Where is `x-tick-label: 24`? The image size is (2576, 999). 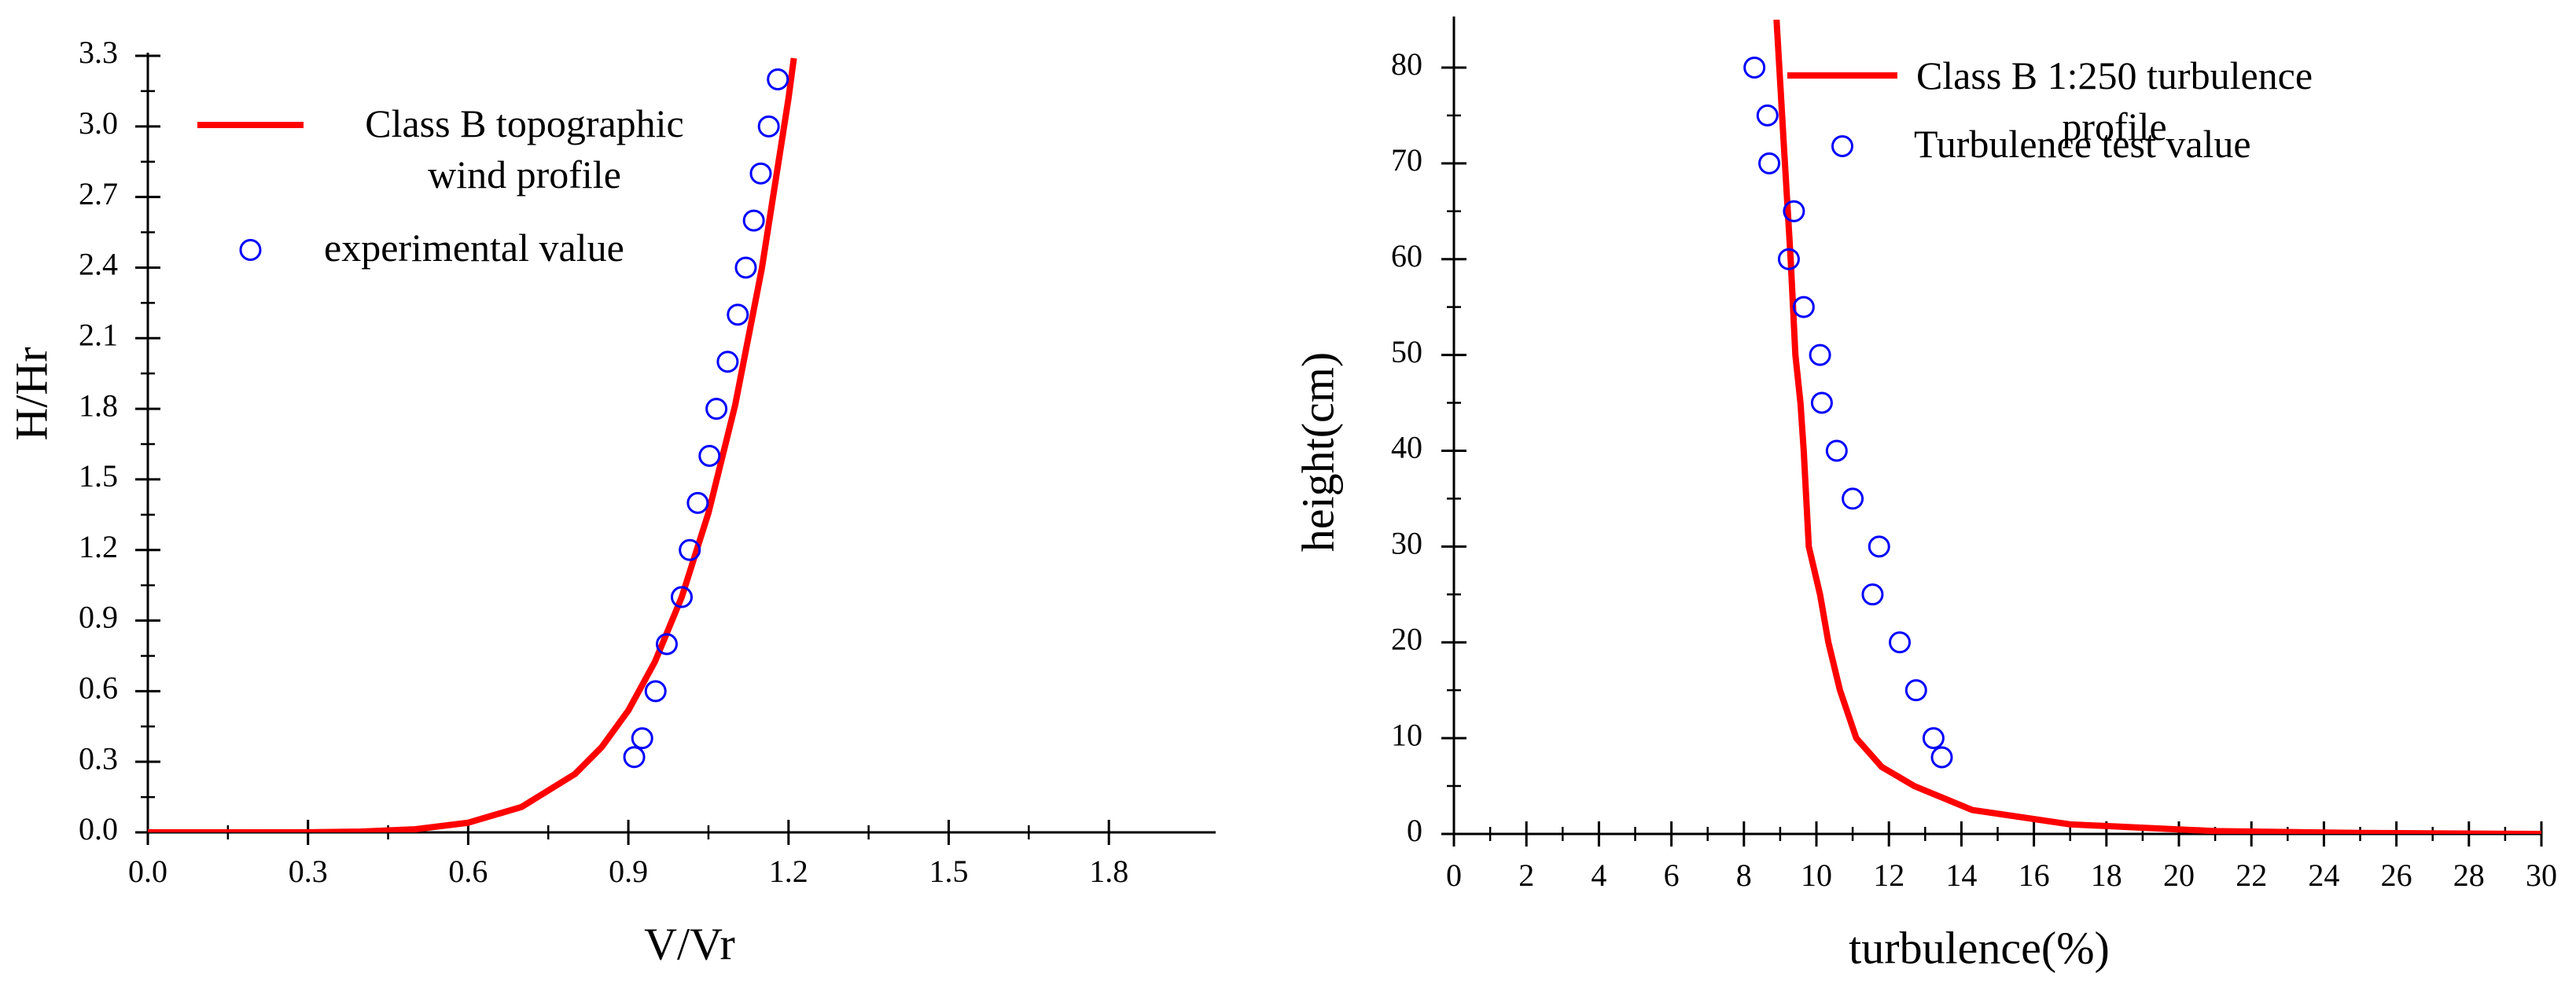 x-tick-label: 24 is located at coordinates (2323, 875).